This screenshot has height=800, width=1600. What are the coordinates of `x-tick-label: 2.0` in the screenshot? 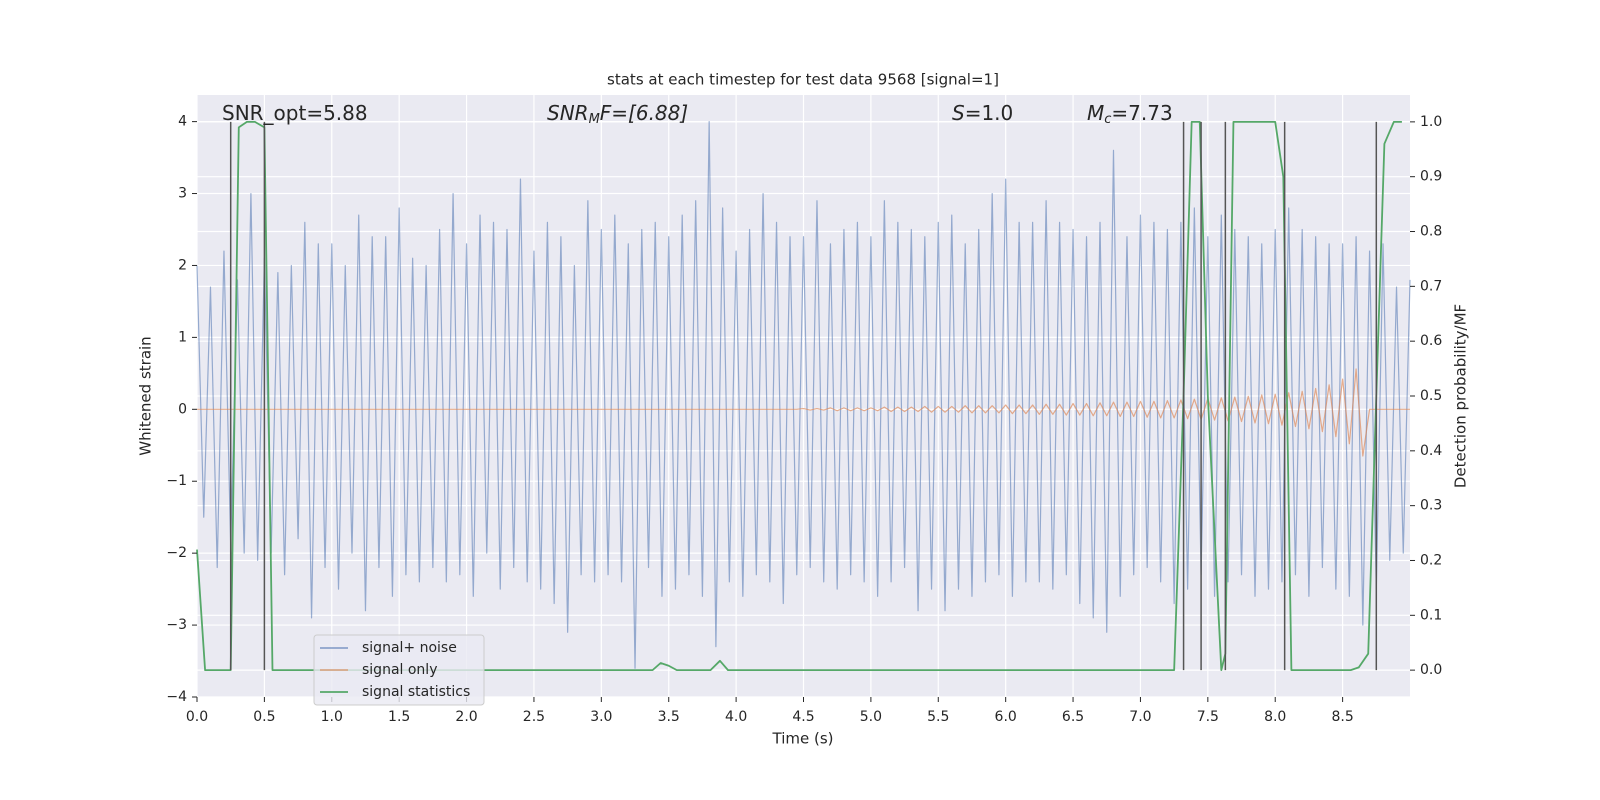 It's located at (466, 717).